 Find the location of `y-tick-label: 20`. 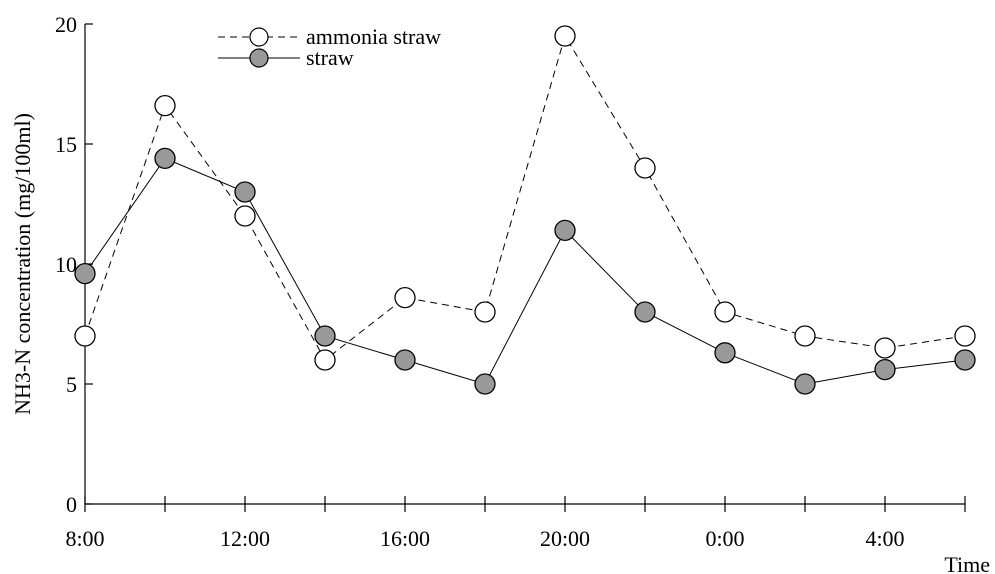

y-tick-label: 20 is located at coordinates (66, 24).